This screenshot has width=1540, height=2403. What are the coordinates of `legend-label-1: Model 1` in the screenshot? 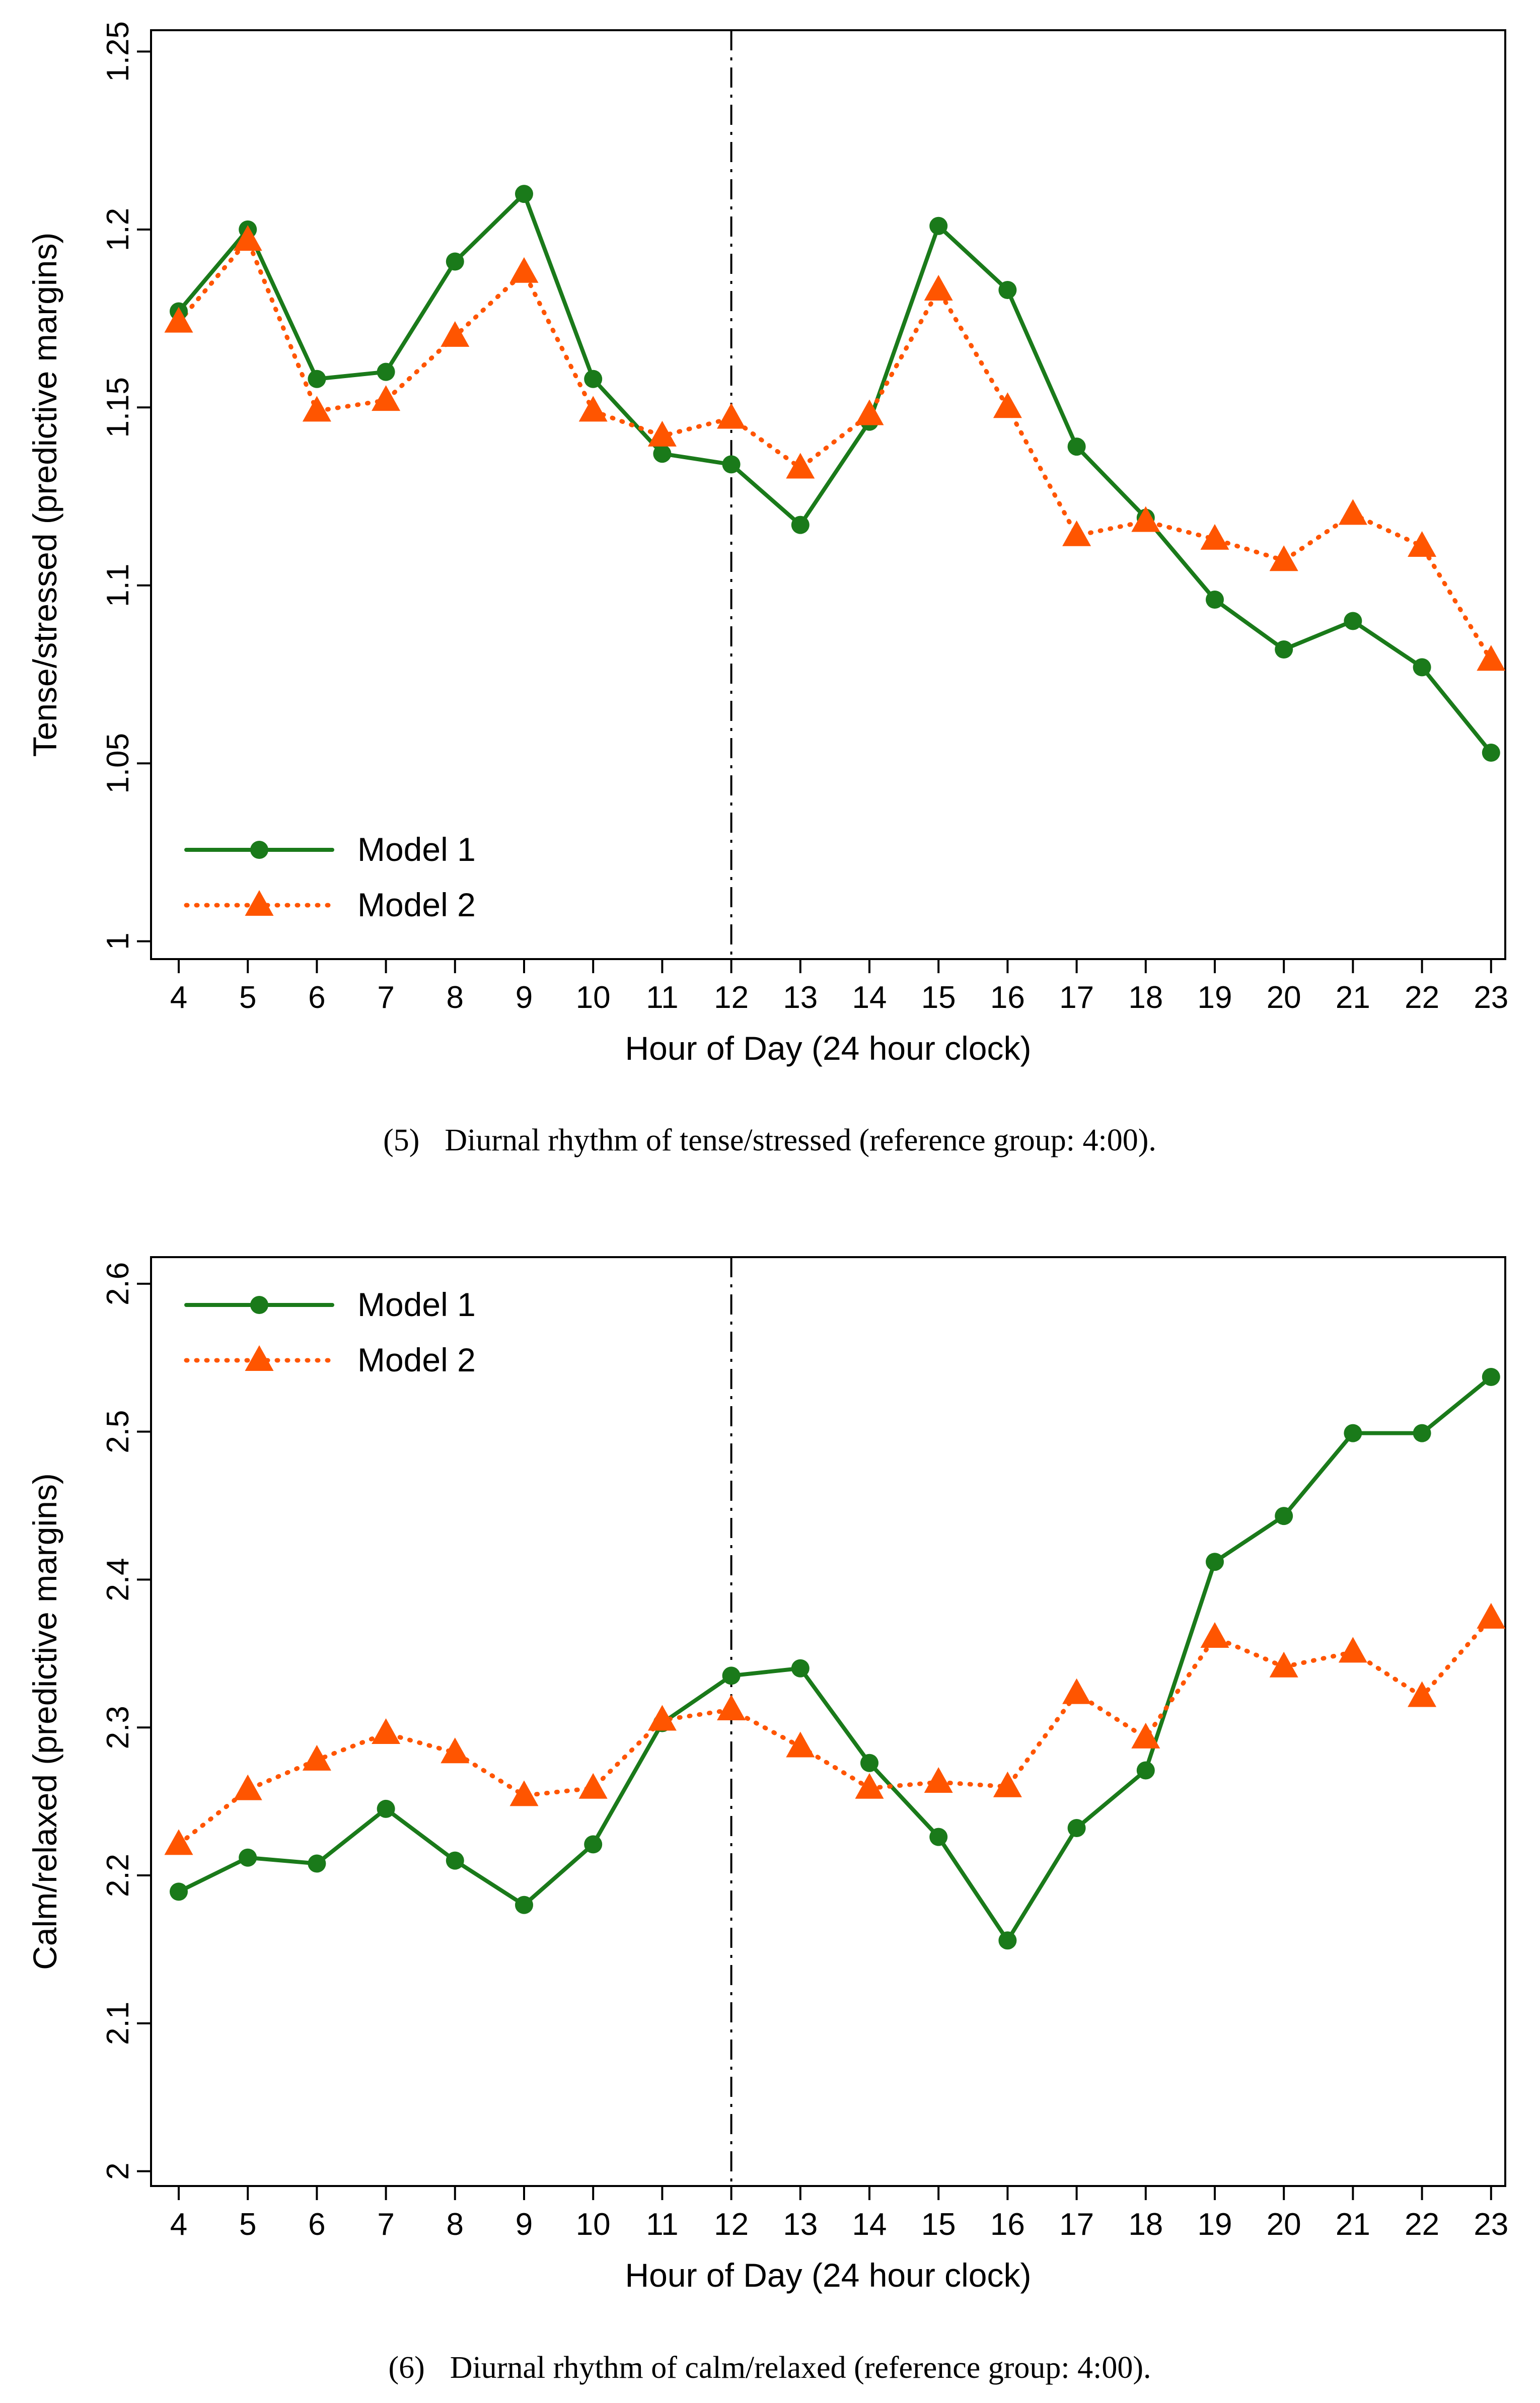 It's located at (416, 1305).